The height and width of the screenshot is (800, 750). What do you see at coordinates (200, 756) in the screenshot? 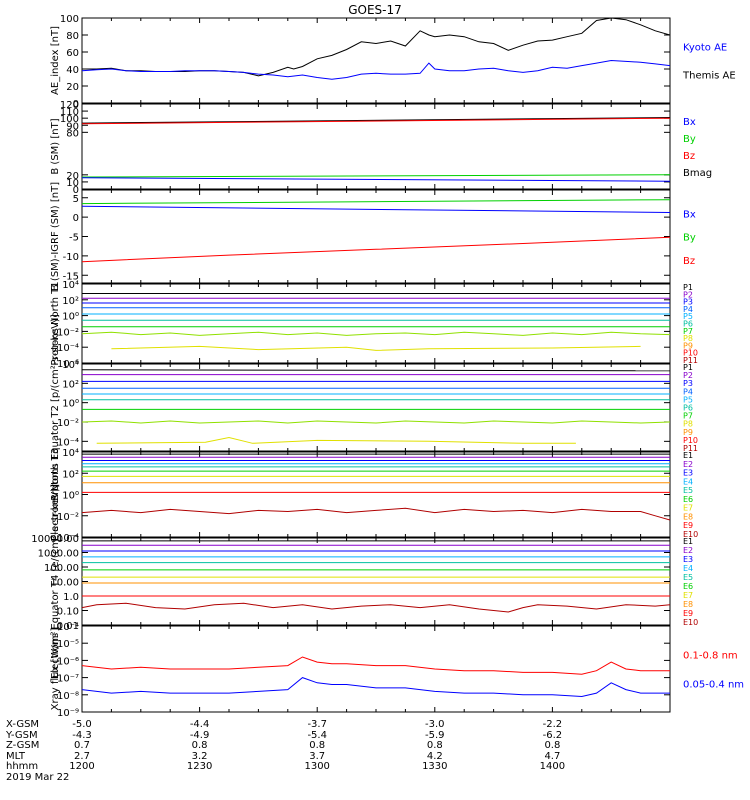
I see `x-row-value: 3.2` at bounding box center [200, 756].